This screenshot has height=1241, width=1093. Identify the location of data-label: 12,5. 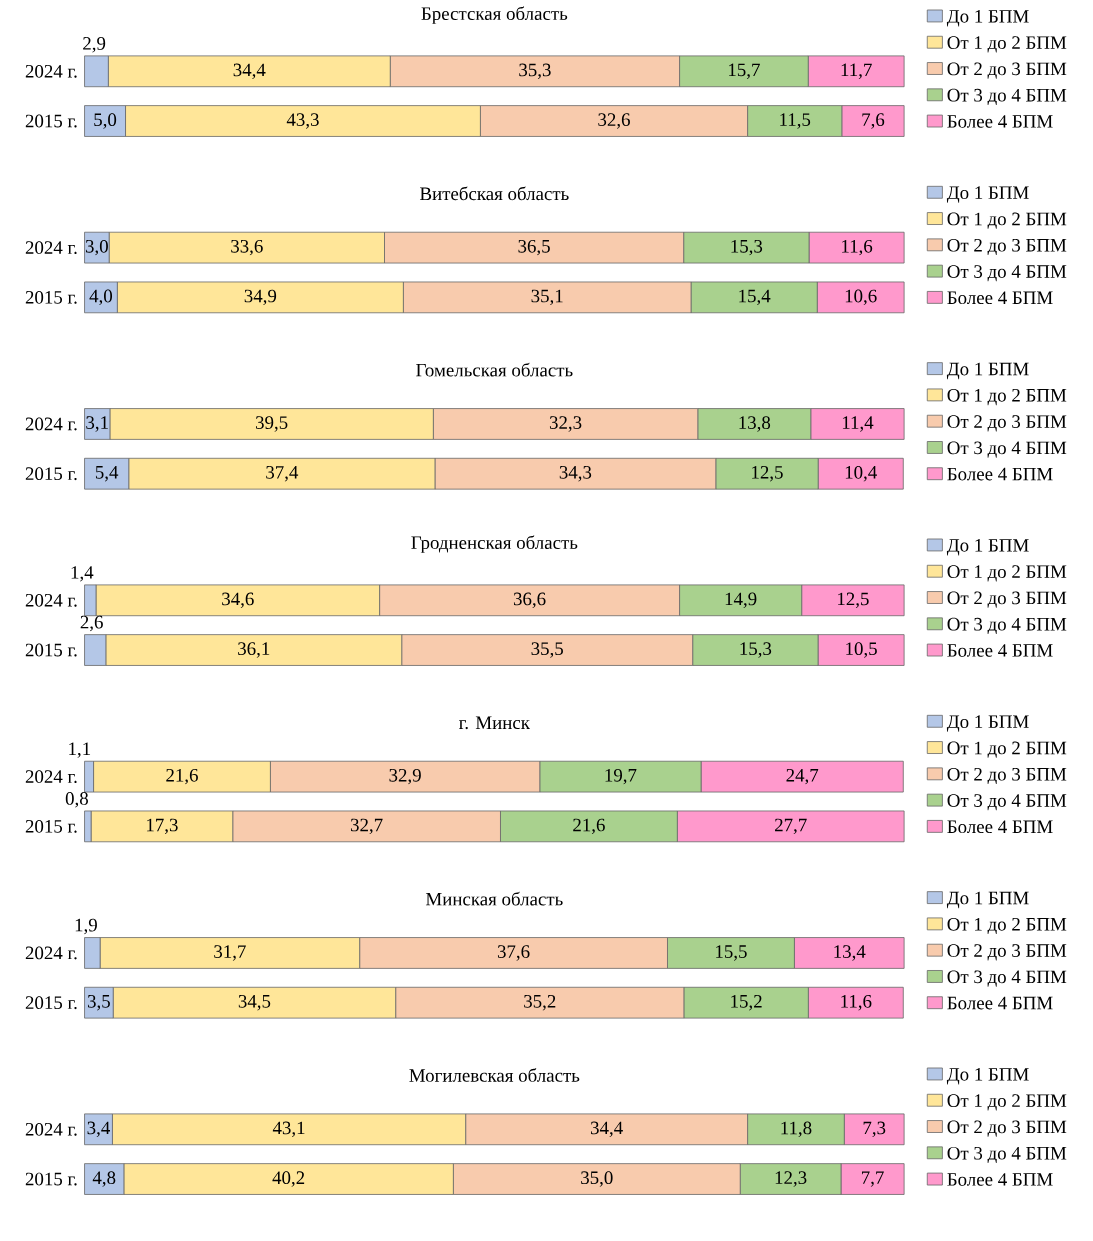
(853, 600).